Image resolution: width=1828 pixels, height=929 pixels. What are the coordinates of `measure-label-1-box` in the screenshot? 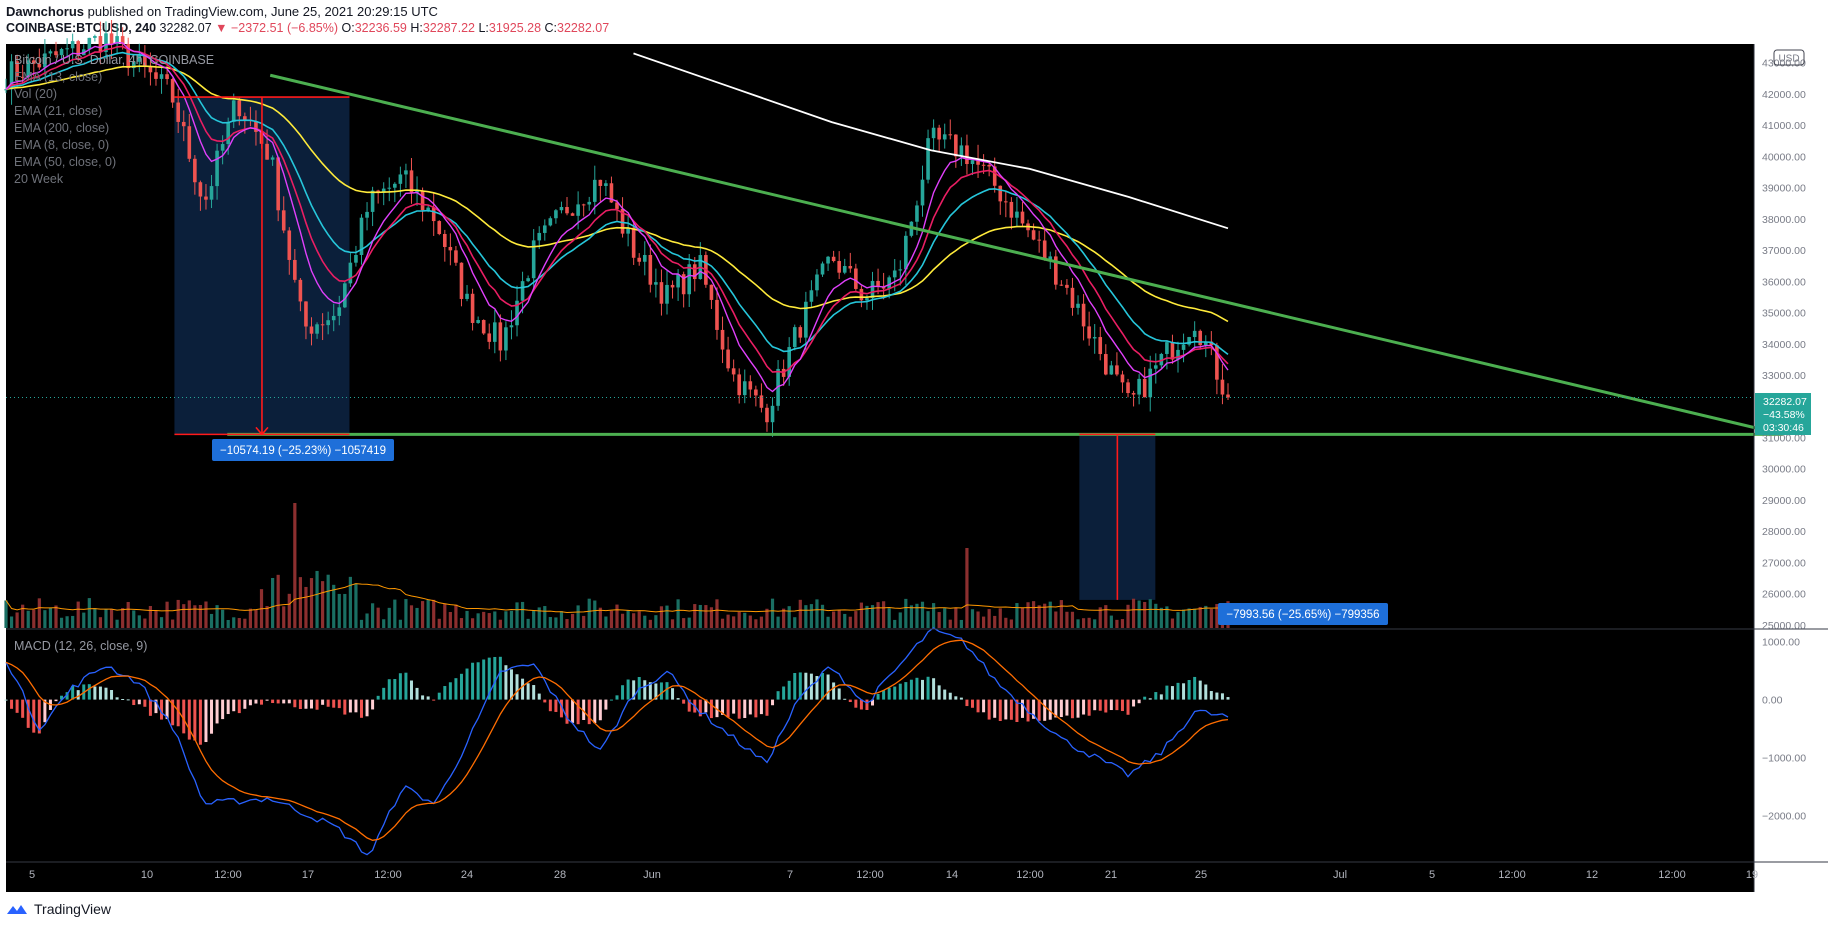 It's located at (303, 450).